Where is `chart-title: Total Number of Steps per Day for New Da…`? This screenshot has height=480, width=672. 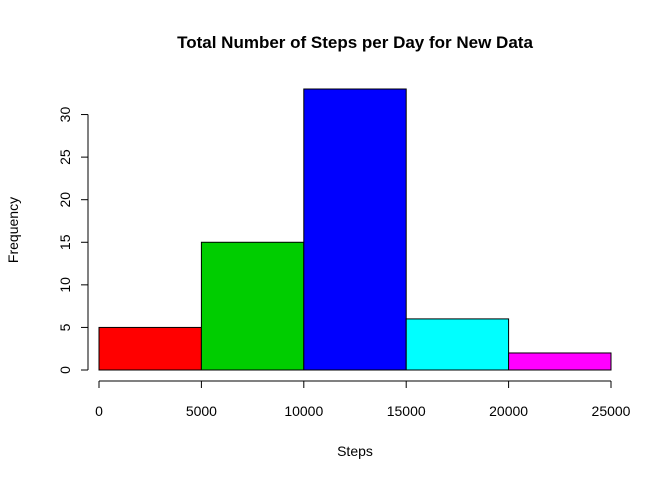
chart-title: Total Number of Steps per Day for New Da… is located at coordinates (355, 42).